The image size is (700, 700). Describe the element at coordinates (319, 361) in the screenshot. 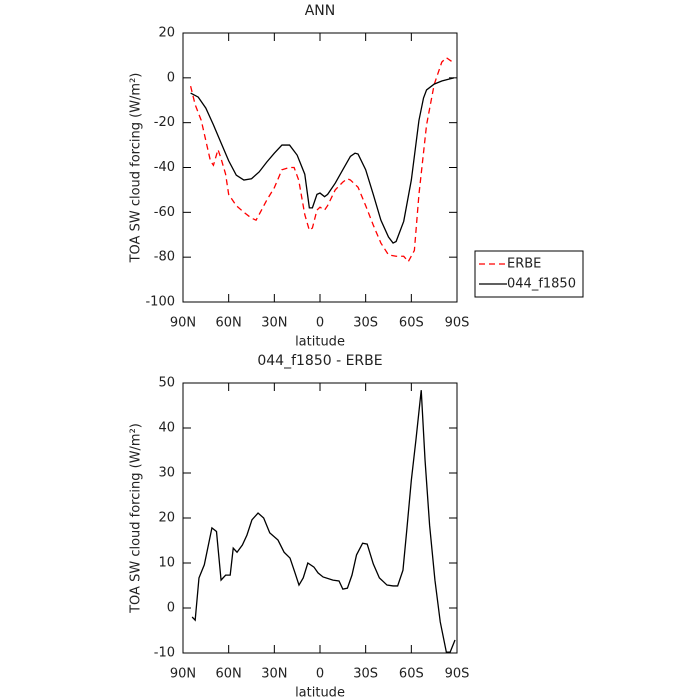

I see `chart-title: 044_f1850 - ERBE` at that location.